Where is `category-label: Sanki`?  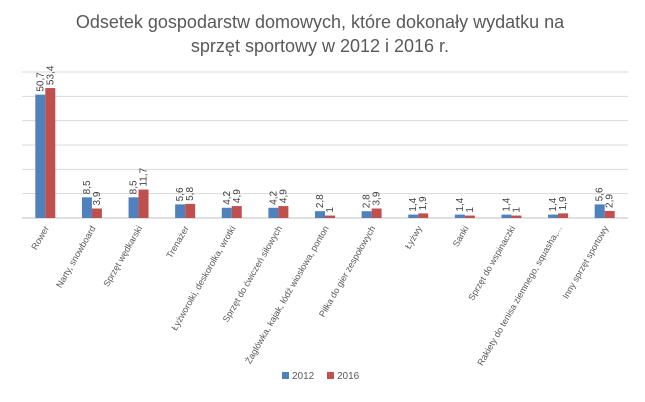
category-label: Sanki is located at coordinates (461, 236).